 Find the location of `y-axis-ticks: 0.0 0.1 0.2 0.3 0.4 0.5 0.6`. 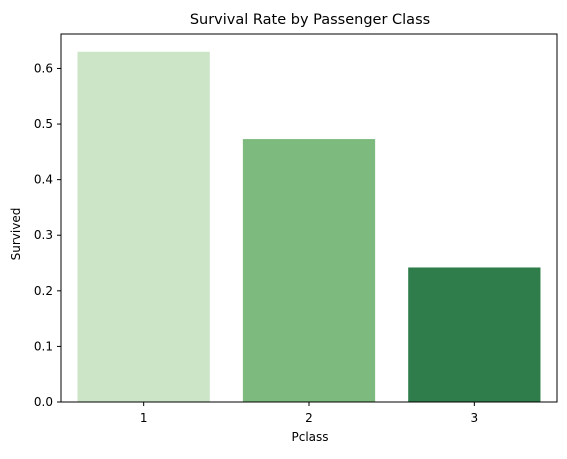

y-axis-ticks: 0.0 0.1 0.2 0.3 0.4 0.5 0.6 is located at coordinates (47, 235).